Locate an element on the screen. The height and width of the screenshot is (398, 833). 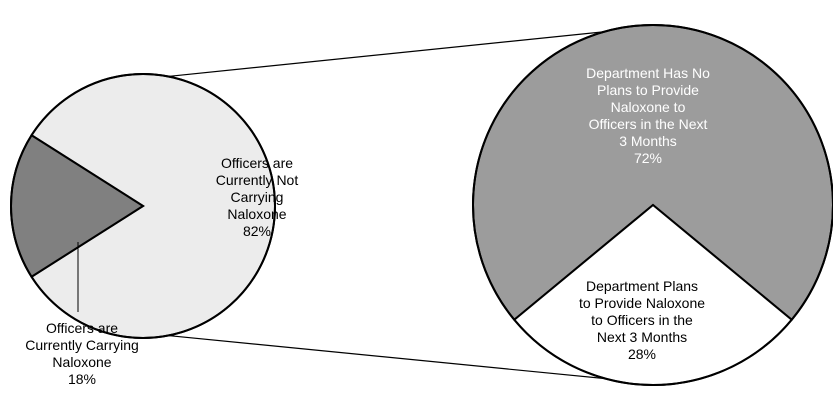
connector-line-bottom is located at coordinates (417, 360).